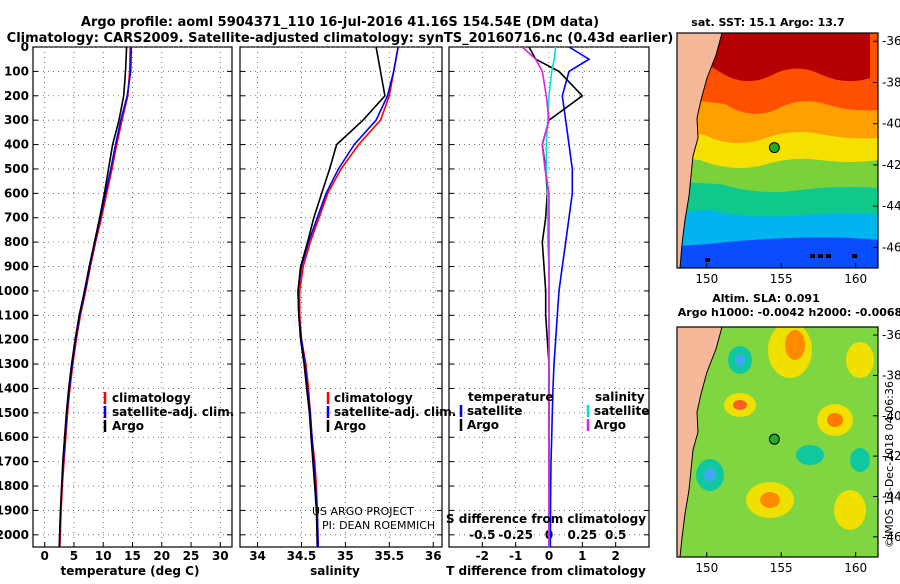 Image resolution: width=900 pixels, height=584 pixels. I want to click on temperature-x-tick-label: 10, so click(103, 556).